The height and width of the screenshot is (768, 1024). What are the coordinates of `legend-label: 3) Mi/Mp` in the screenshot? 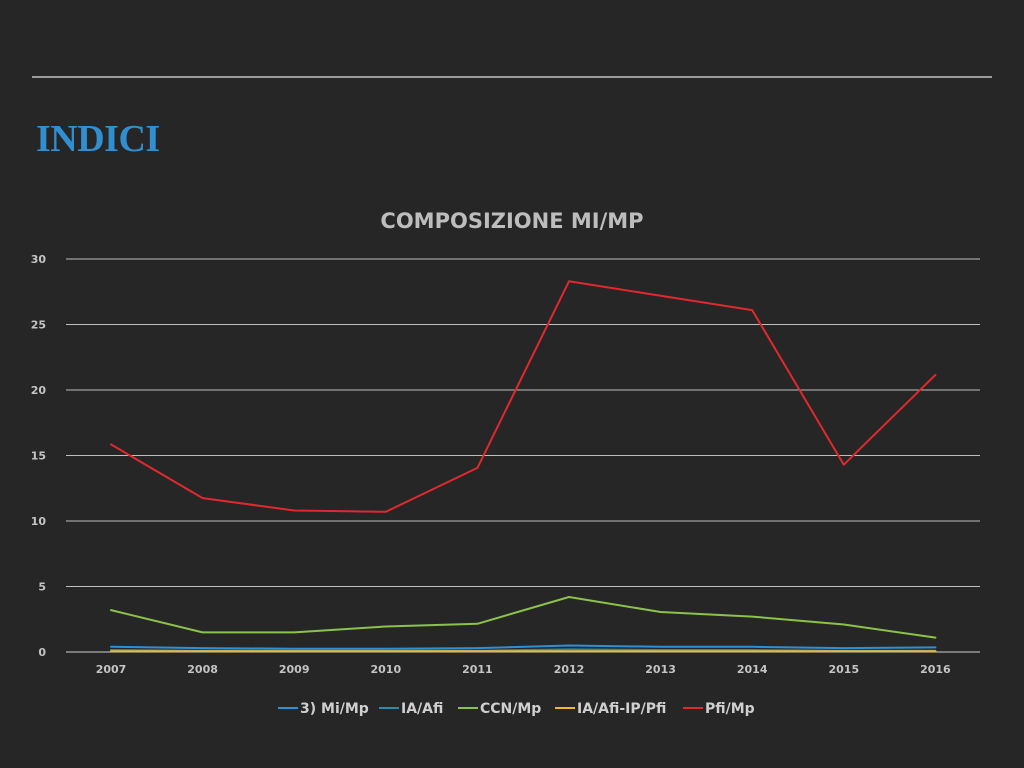 It's located at (334, 709).